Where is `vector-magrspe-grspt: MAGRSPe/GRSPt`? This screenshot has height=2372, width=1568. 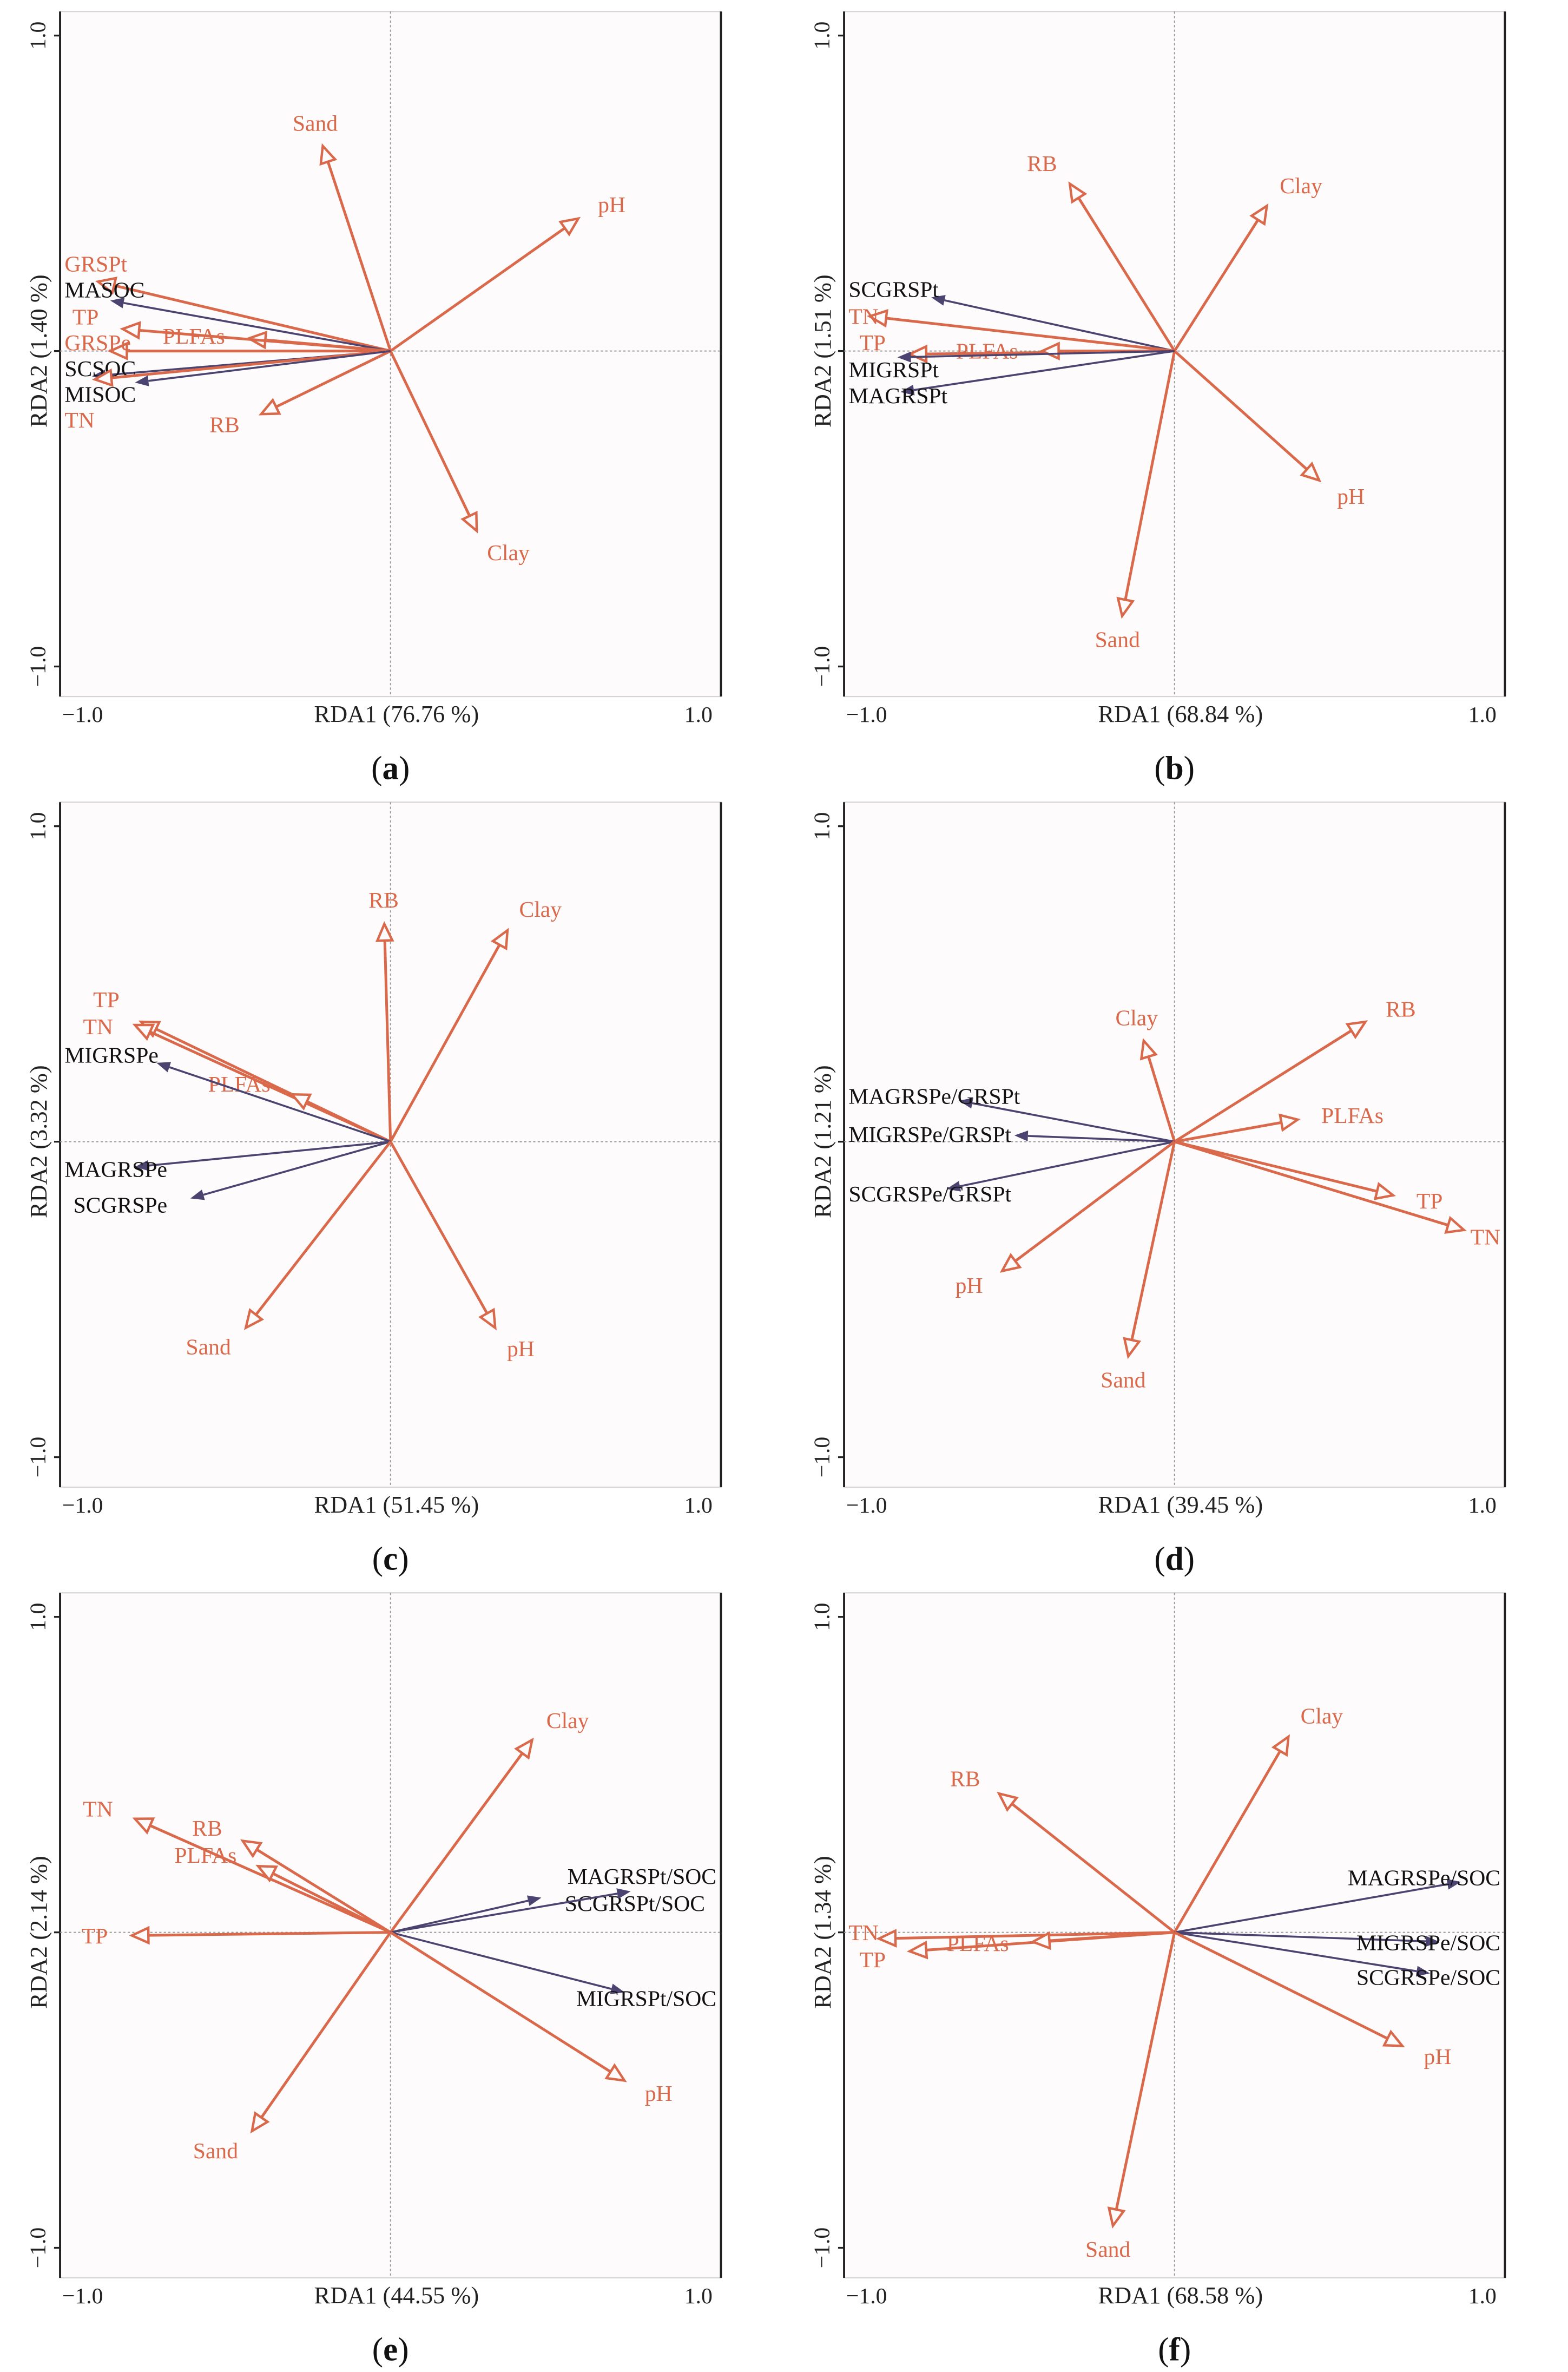 vector-magrspe-grspt: MAGRSPe/GRSPt is located at coordinates (1011, 1113).